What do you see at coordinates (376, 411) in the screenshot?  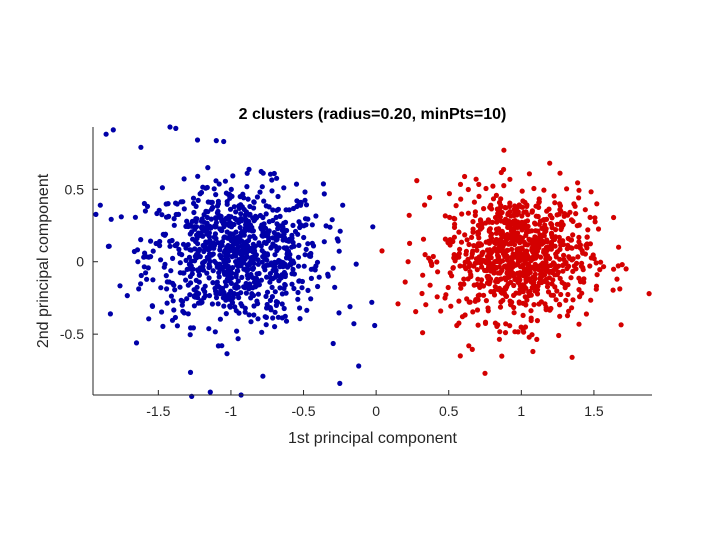 I see `x-tick-label: 0` at bounding box center [376, 411].